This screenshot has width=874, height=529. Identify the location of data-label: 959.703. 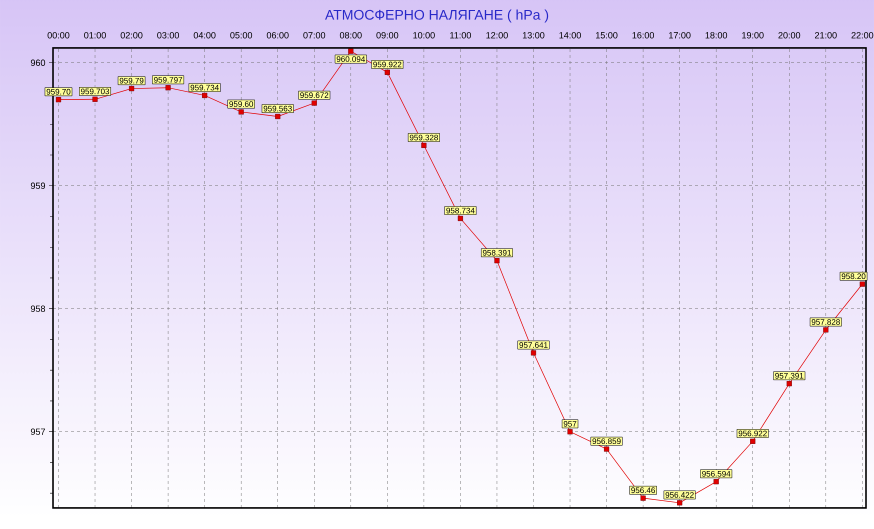
(95, 91).